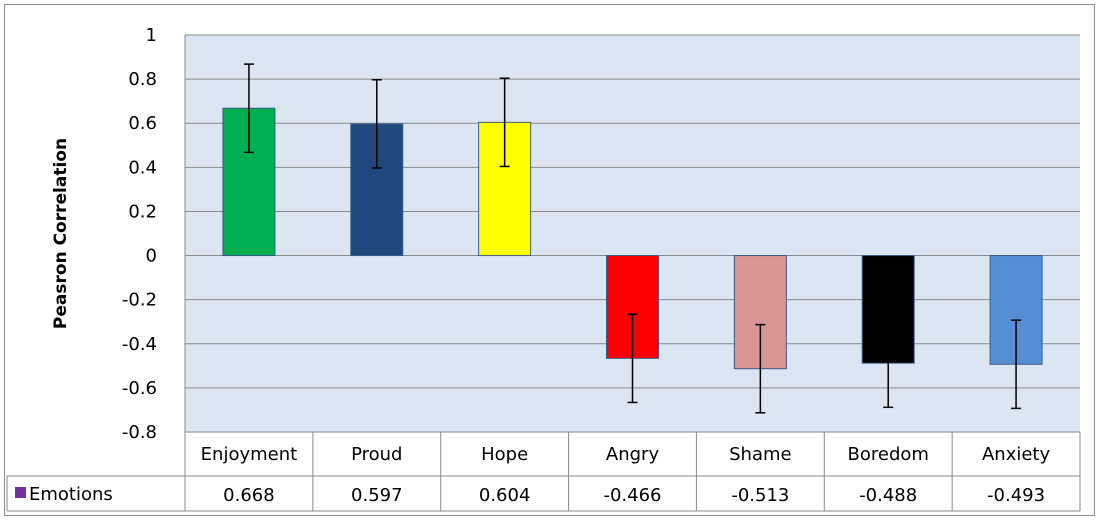 The image size is (1100, 521). Describe the element at coordinates (142, 123) in the screenshot. I see `y-tick-label: 0.6` at that location.